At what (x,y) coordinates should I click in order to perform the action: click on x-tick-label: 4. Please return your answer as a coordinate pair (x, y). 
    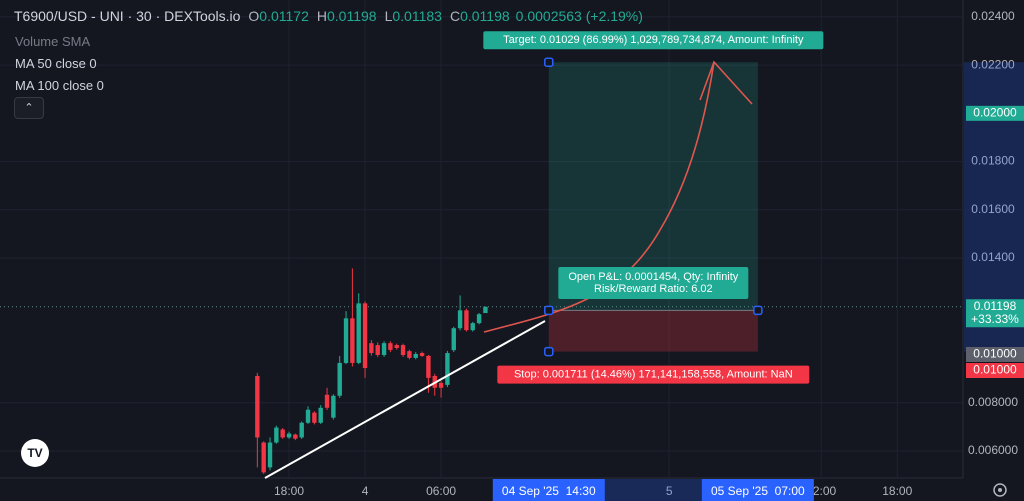
    Looking at the image, I should click on (365, 491).